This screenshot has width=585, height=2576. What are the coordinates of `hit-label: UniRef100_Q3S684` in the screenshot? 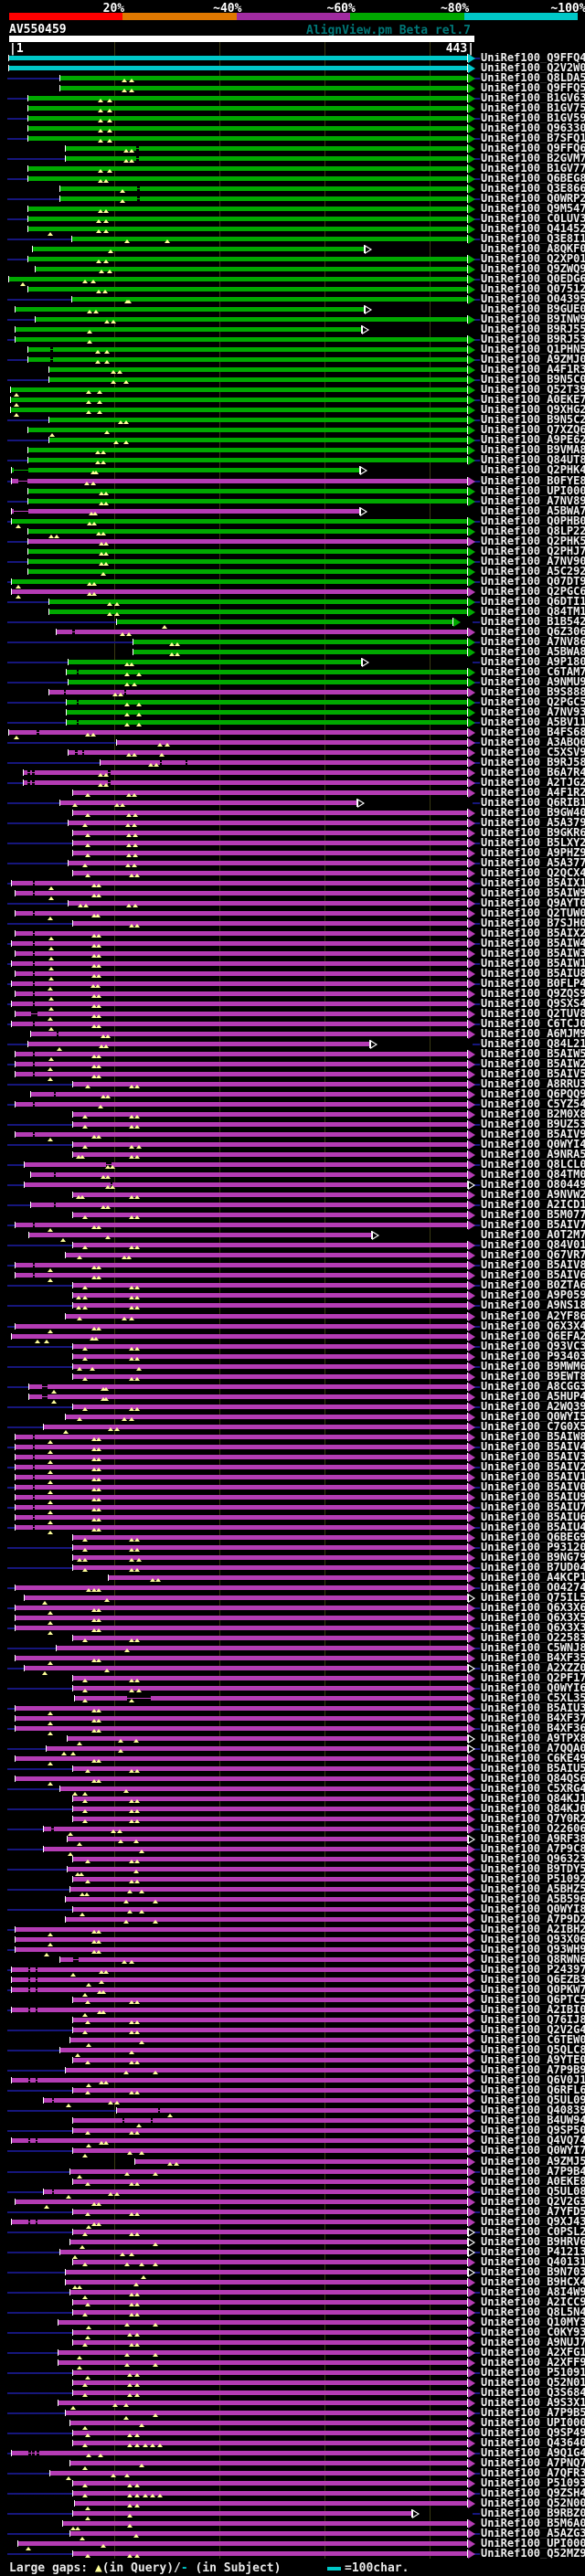 It's located at (533, 2393).